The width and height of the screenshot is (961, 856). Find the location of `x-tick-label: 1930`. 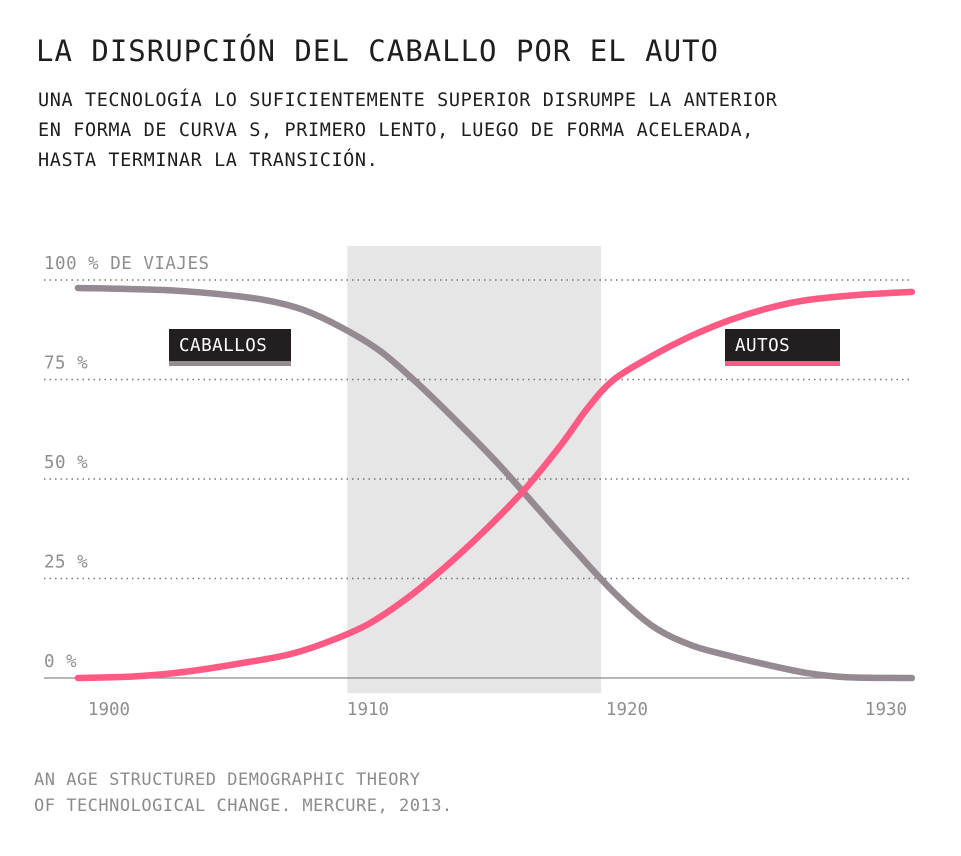

x-tick-label: 1930 is located at coordinates (886, 710).